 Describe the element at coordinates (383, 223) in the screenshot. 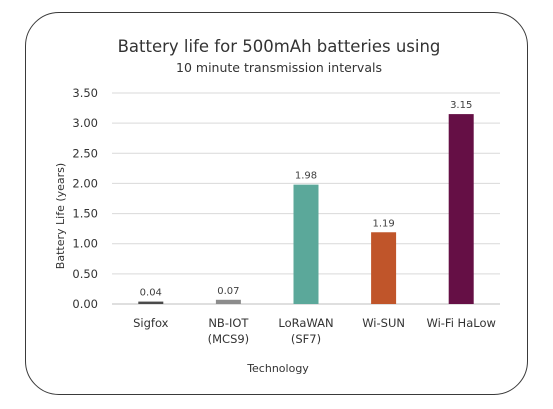

I see `data-label: 1.19` at that location.